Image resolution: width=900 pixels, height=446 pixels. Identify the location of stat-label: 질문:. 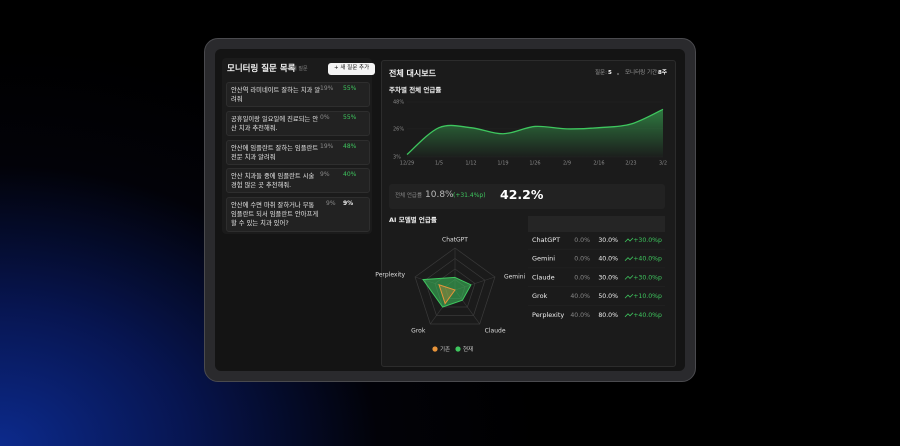
(601, 73).